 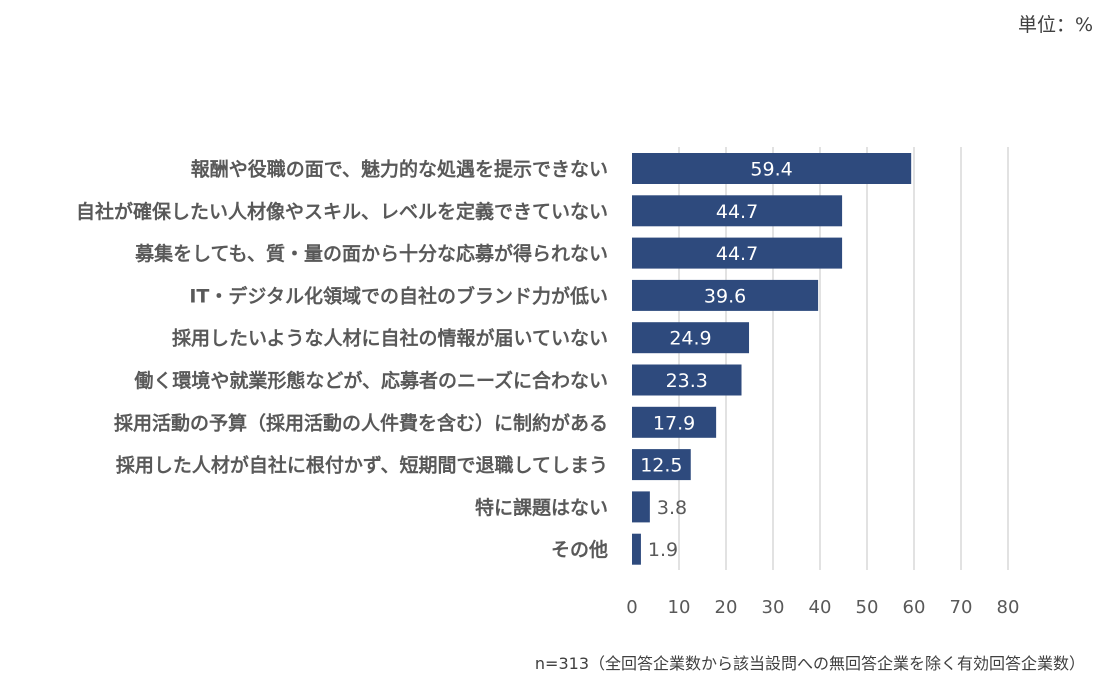 What do you see at coordinates (342, 211) in the screenshot?
I see `category-label: 自社が確保したい人材像やスキル、レベルを定義できていない` at bounding box center [342, 211].